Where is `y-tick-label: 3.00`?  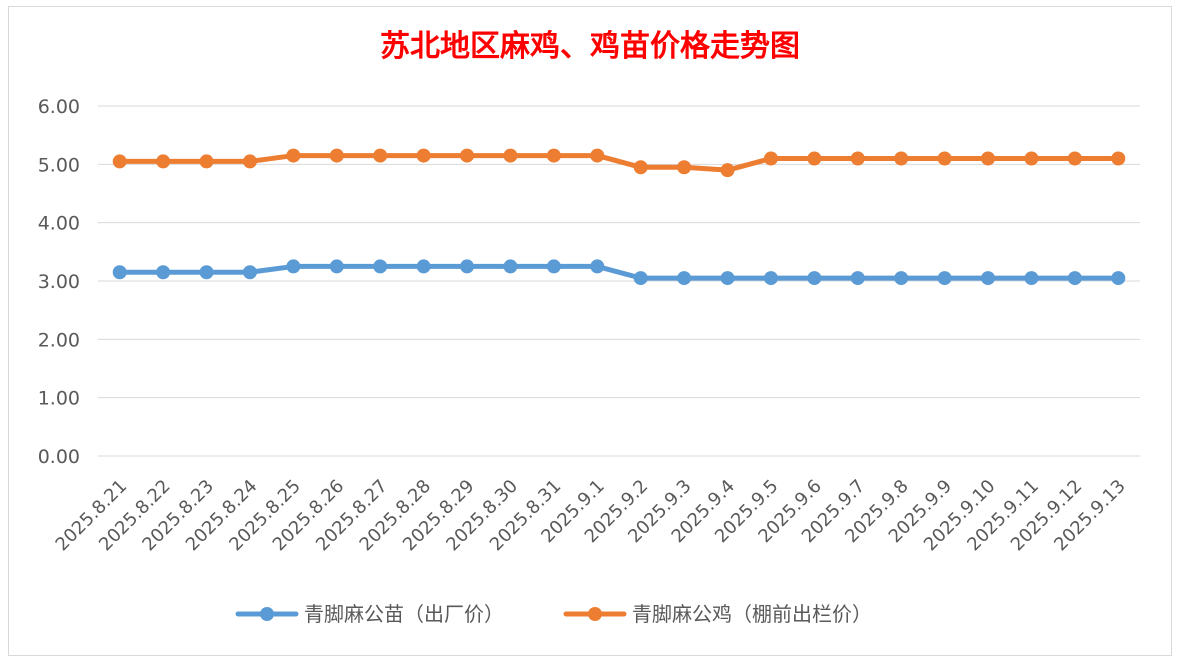 y-tick-label: 3.00 is located at coordinates (59, 282).